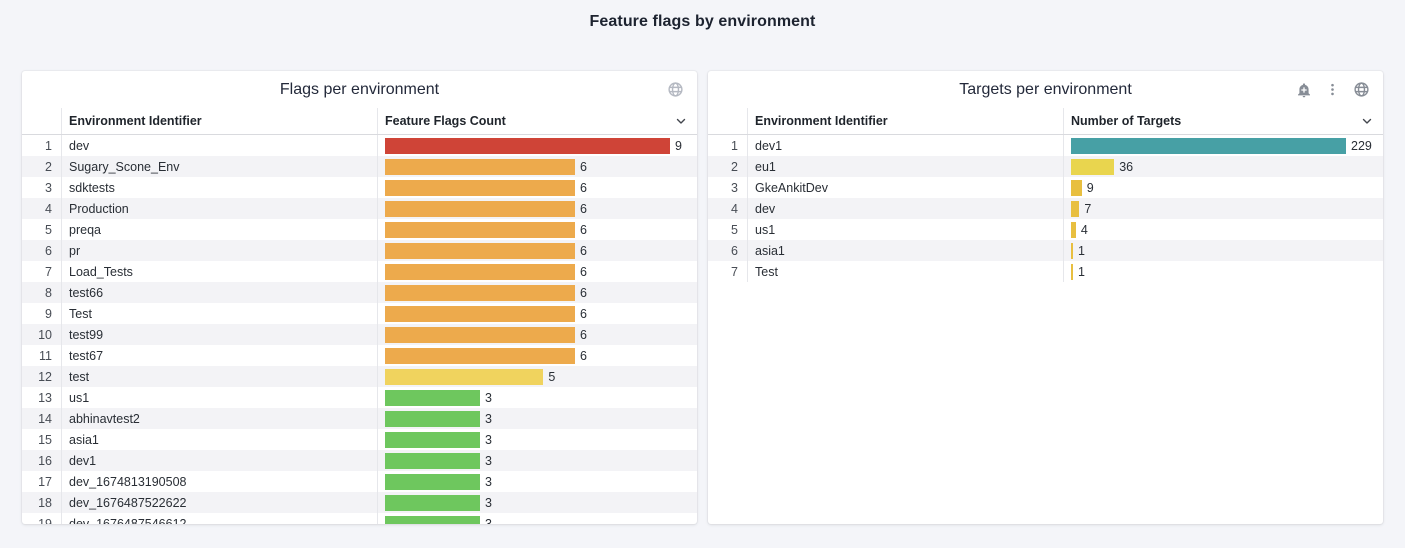 The image size is (1405, 548). Describe the element at coordinates (1223, 145) in the screenshot. I see `value-cell: 229` at that location.